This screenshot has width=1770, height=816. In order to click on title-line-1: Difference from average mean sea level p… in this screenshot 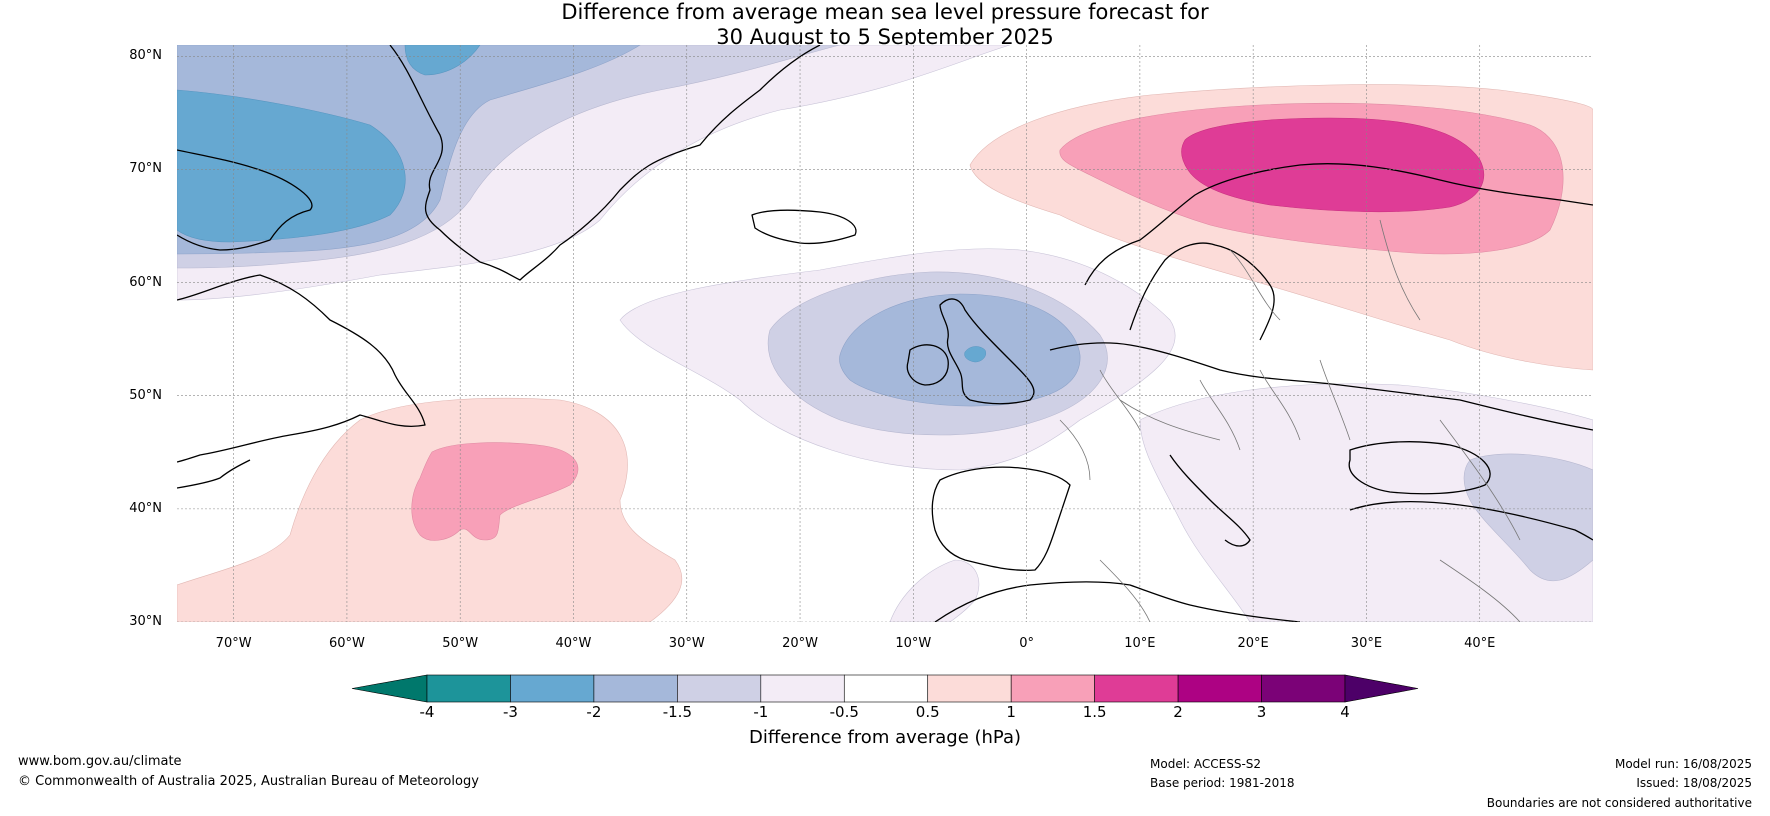, I will do `click(885, 12)`.